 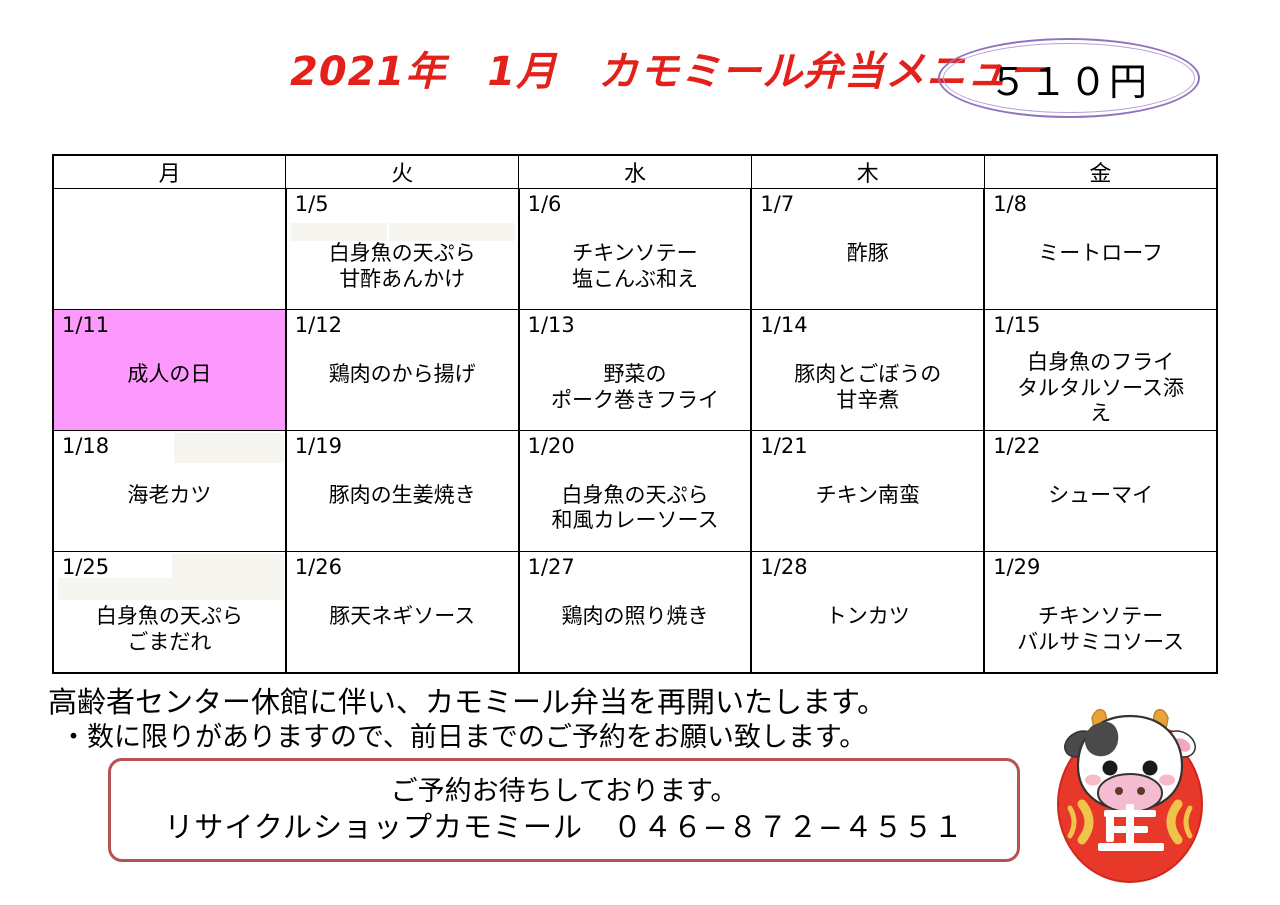 I want to click on menu-cell: 1/12 鶏肉のから揚げ, so click(x=402, y=370).